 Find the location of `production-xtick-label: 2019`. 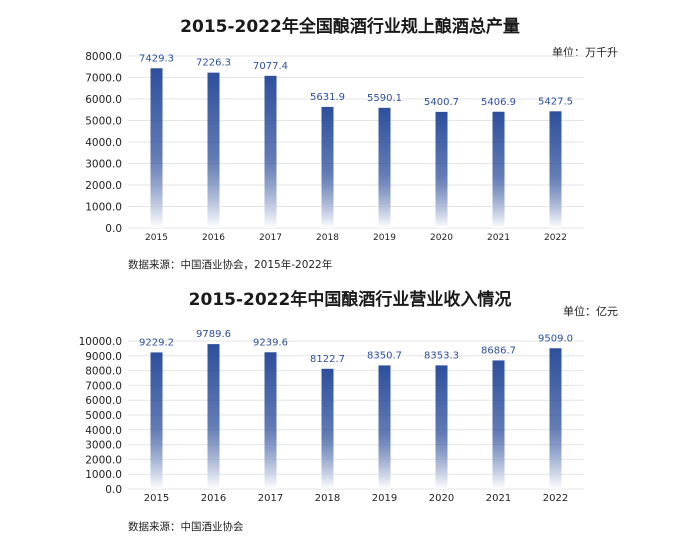

production-xtick-label: 2019 is located at coordinates (384, 238).